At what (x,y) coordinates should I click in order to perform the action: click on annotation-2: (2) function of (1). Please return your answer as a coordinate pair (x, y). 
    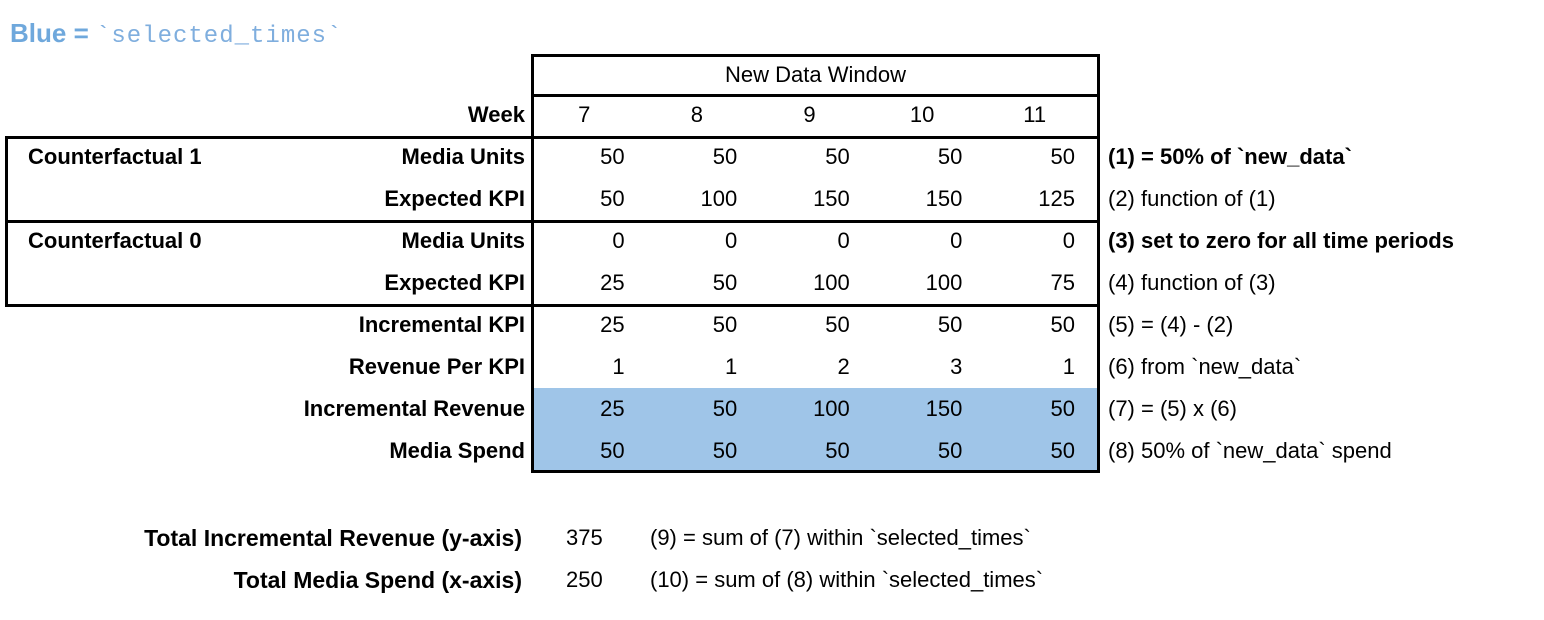
    Looking at the image, I should click on (1192, 198).